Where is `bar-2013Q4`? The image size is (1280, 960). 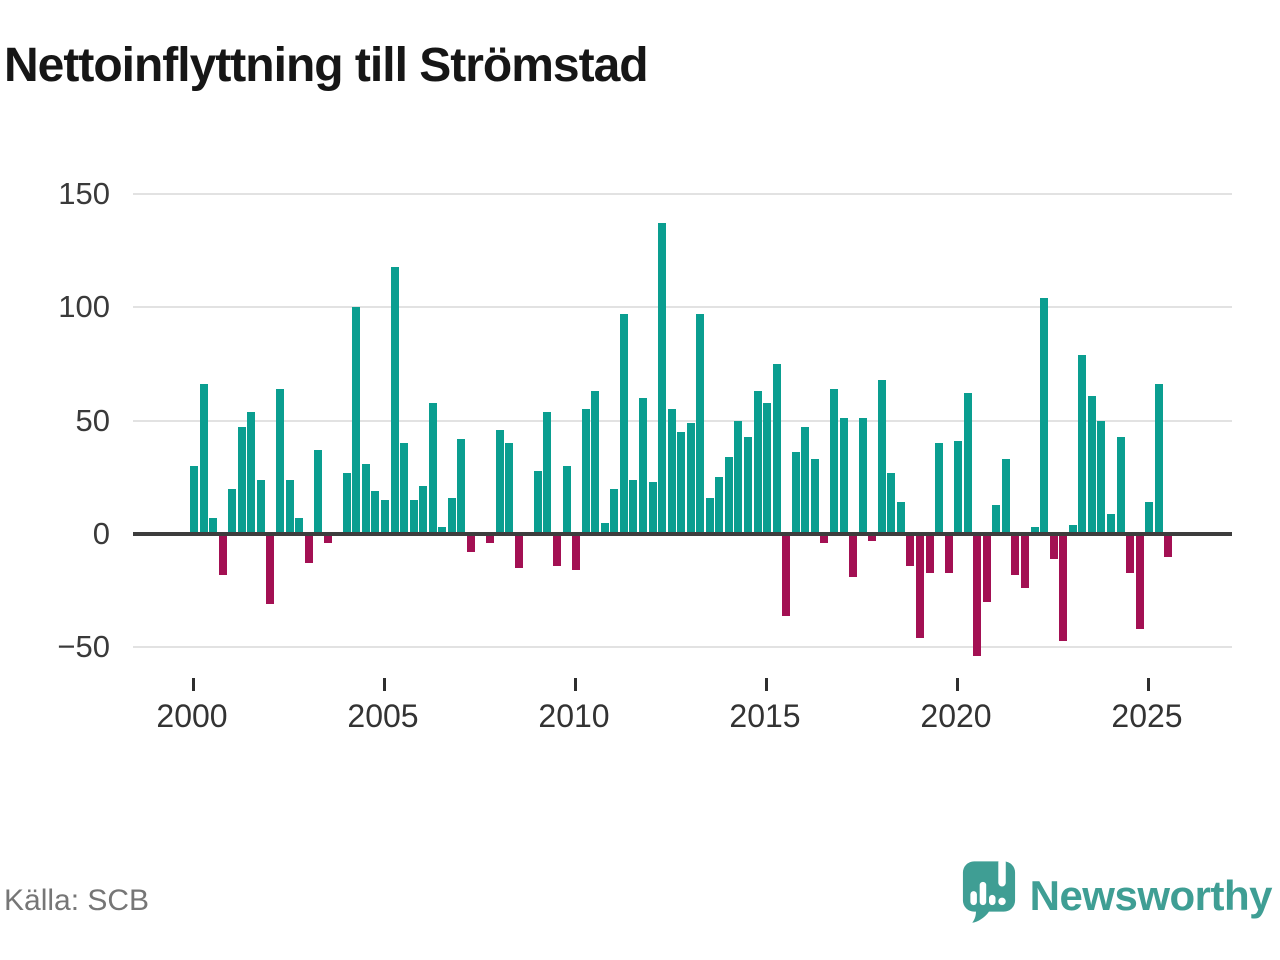
bar-2013Q4 is located at coordinates (719, 505).